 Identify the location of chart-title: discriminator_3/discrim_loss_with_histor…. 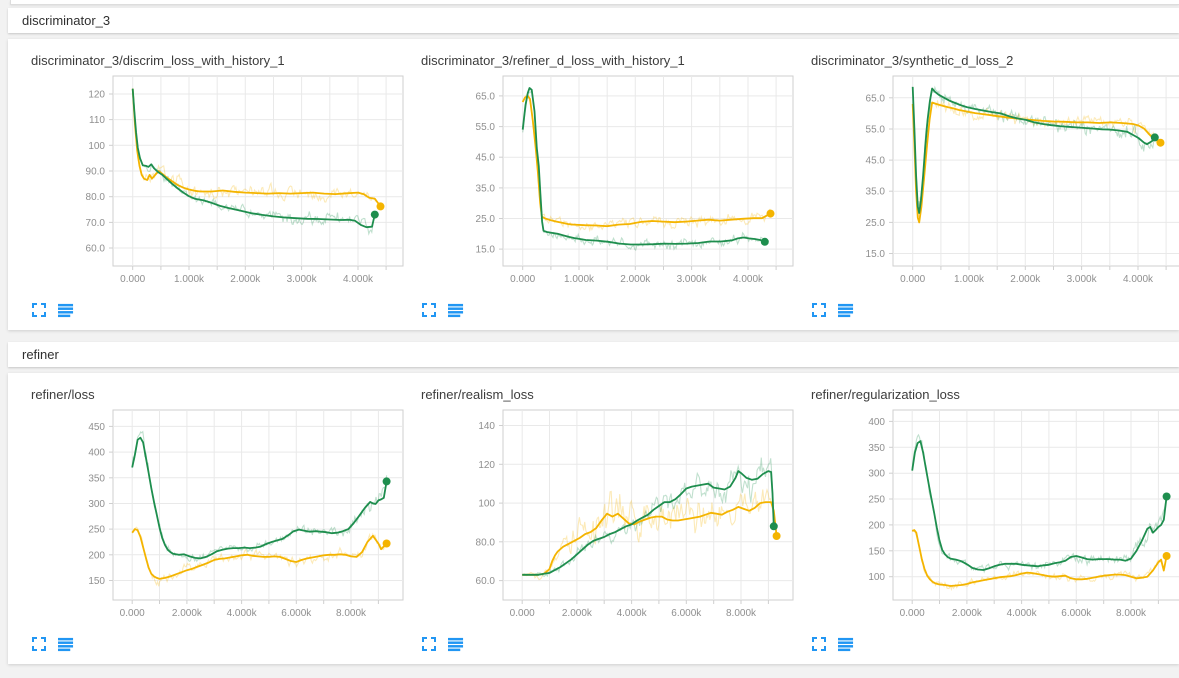
(158, 60).